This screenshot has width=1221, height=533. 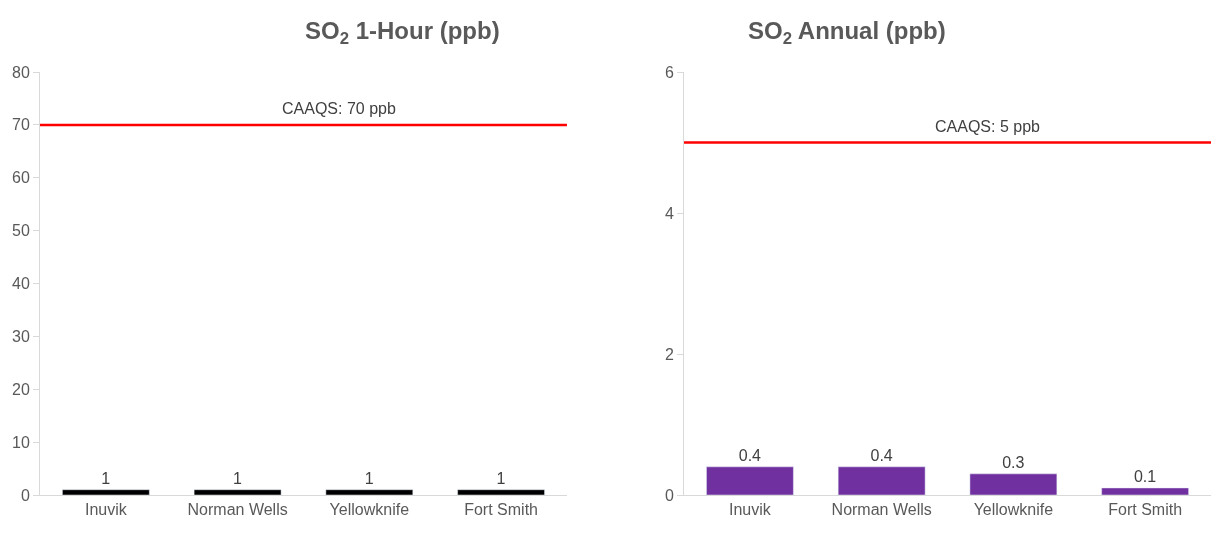 I want to click on data-label: 0.3, so click(x=1013, y=462).